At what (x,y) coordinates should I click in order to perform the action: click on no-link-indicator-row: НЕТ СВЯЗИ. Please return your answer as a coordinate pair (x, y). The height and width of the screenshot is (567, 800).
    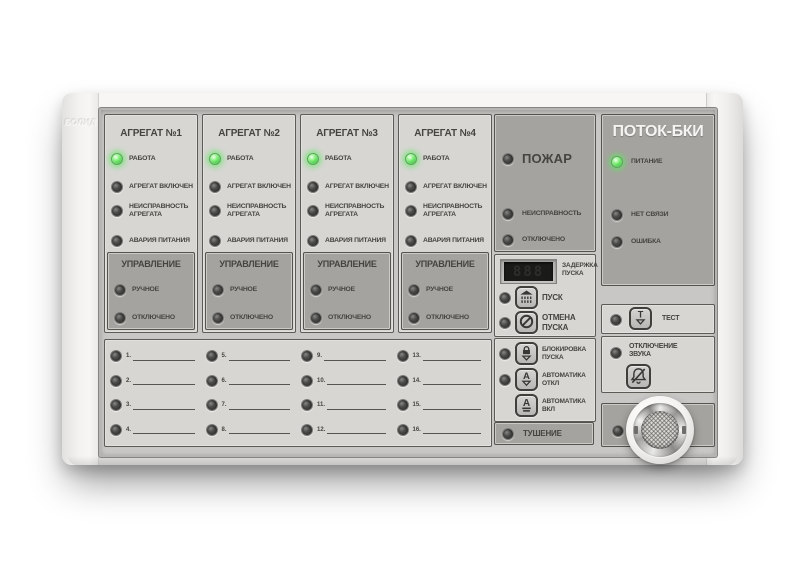
    Looking at the image, I should click on (660, 215).